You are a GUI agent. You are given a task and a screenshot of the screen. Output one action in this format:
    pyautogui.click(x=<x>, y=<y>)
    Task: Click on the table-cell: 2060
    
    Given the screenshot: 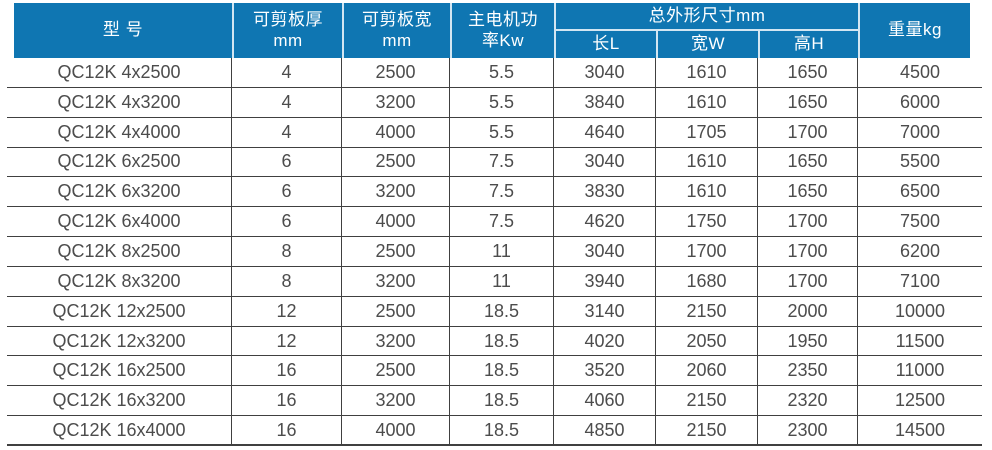 What is the action you would take?
    pyautogui.click(x=707, y=371)
    